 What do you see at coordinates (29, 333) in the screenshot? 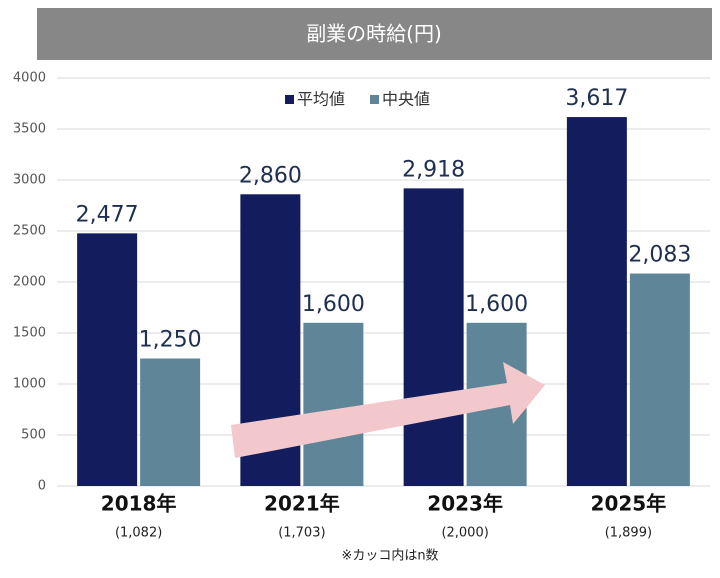
I see `y-tick-label: 1500` at bounding box center [29, 333].